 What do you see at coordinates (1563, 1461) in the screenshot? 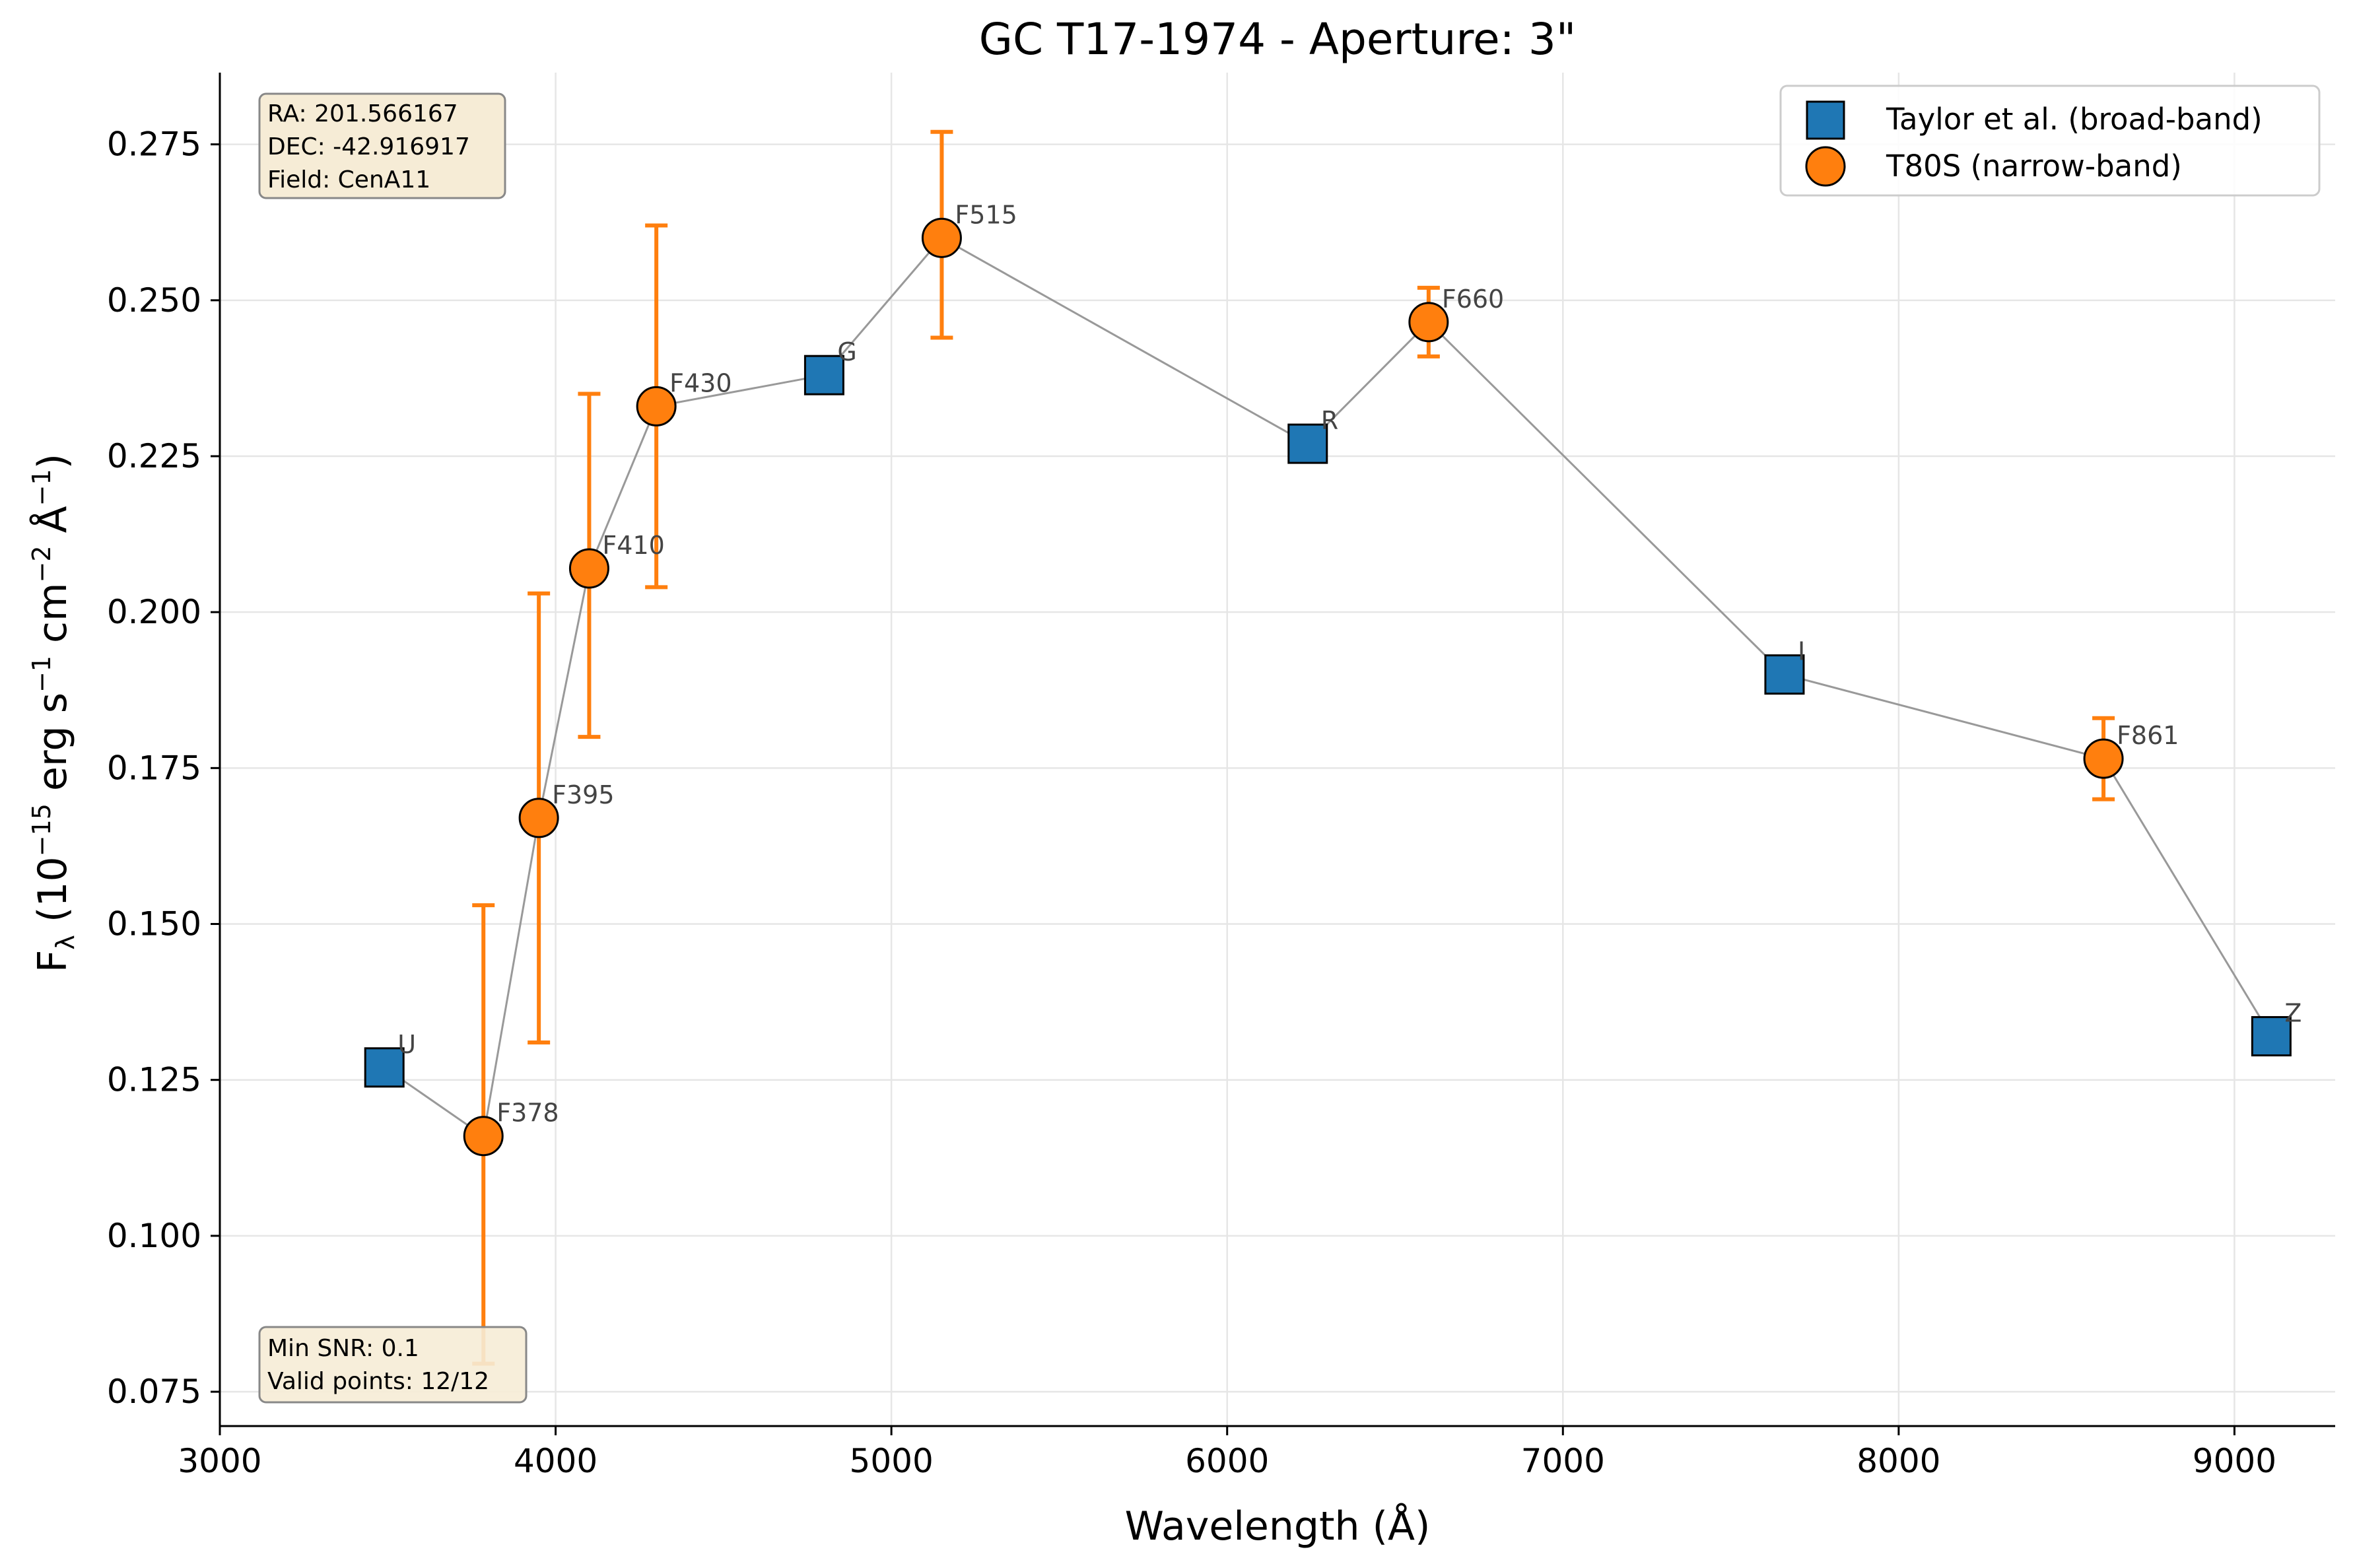
I see `x-tick-label: 7000` at bounding box center [1563, 1461].